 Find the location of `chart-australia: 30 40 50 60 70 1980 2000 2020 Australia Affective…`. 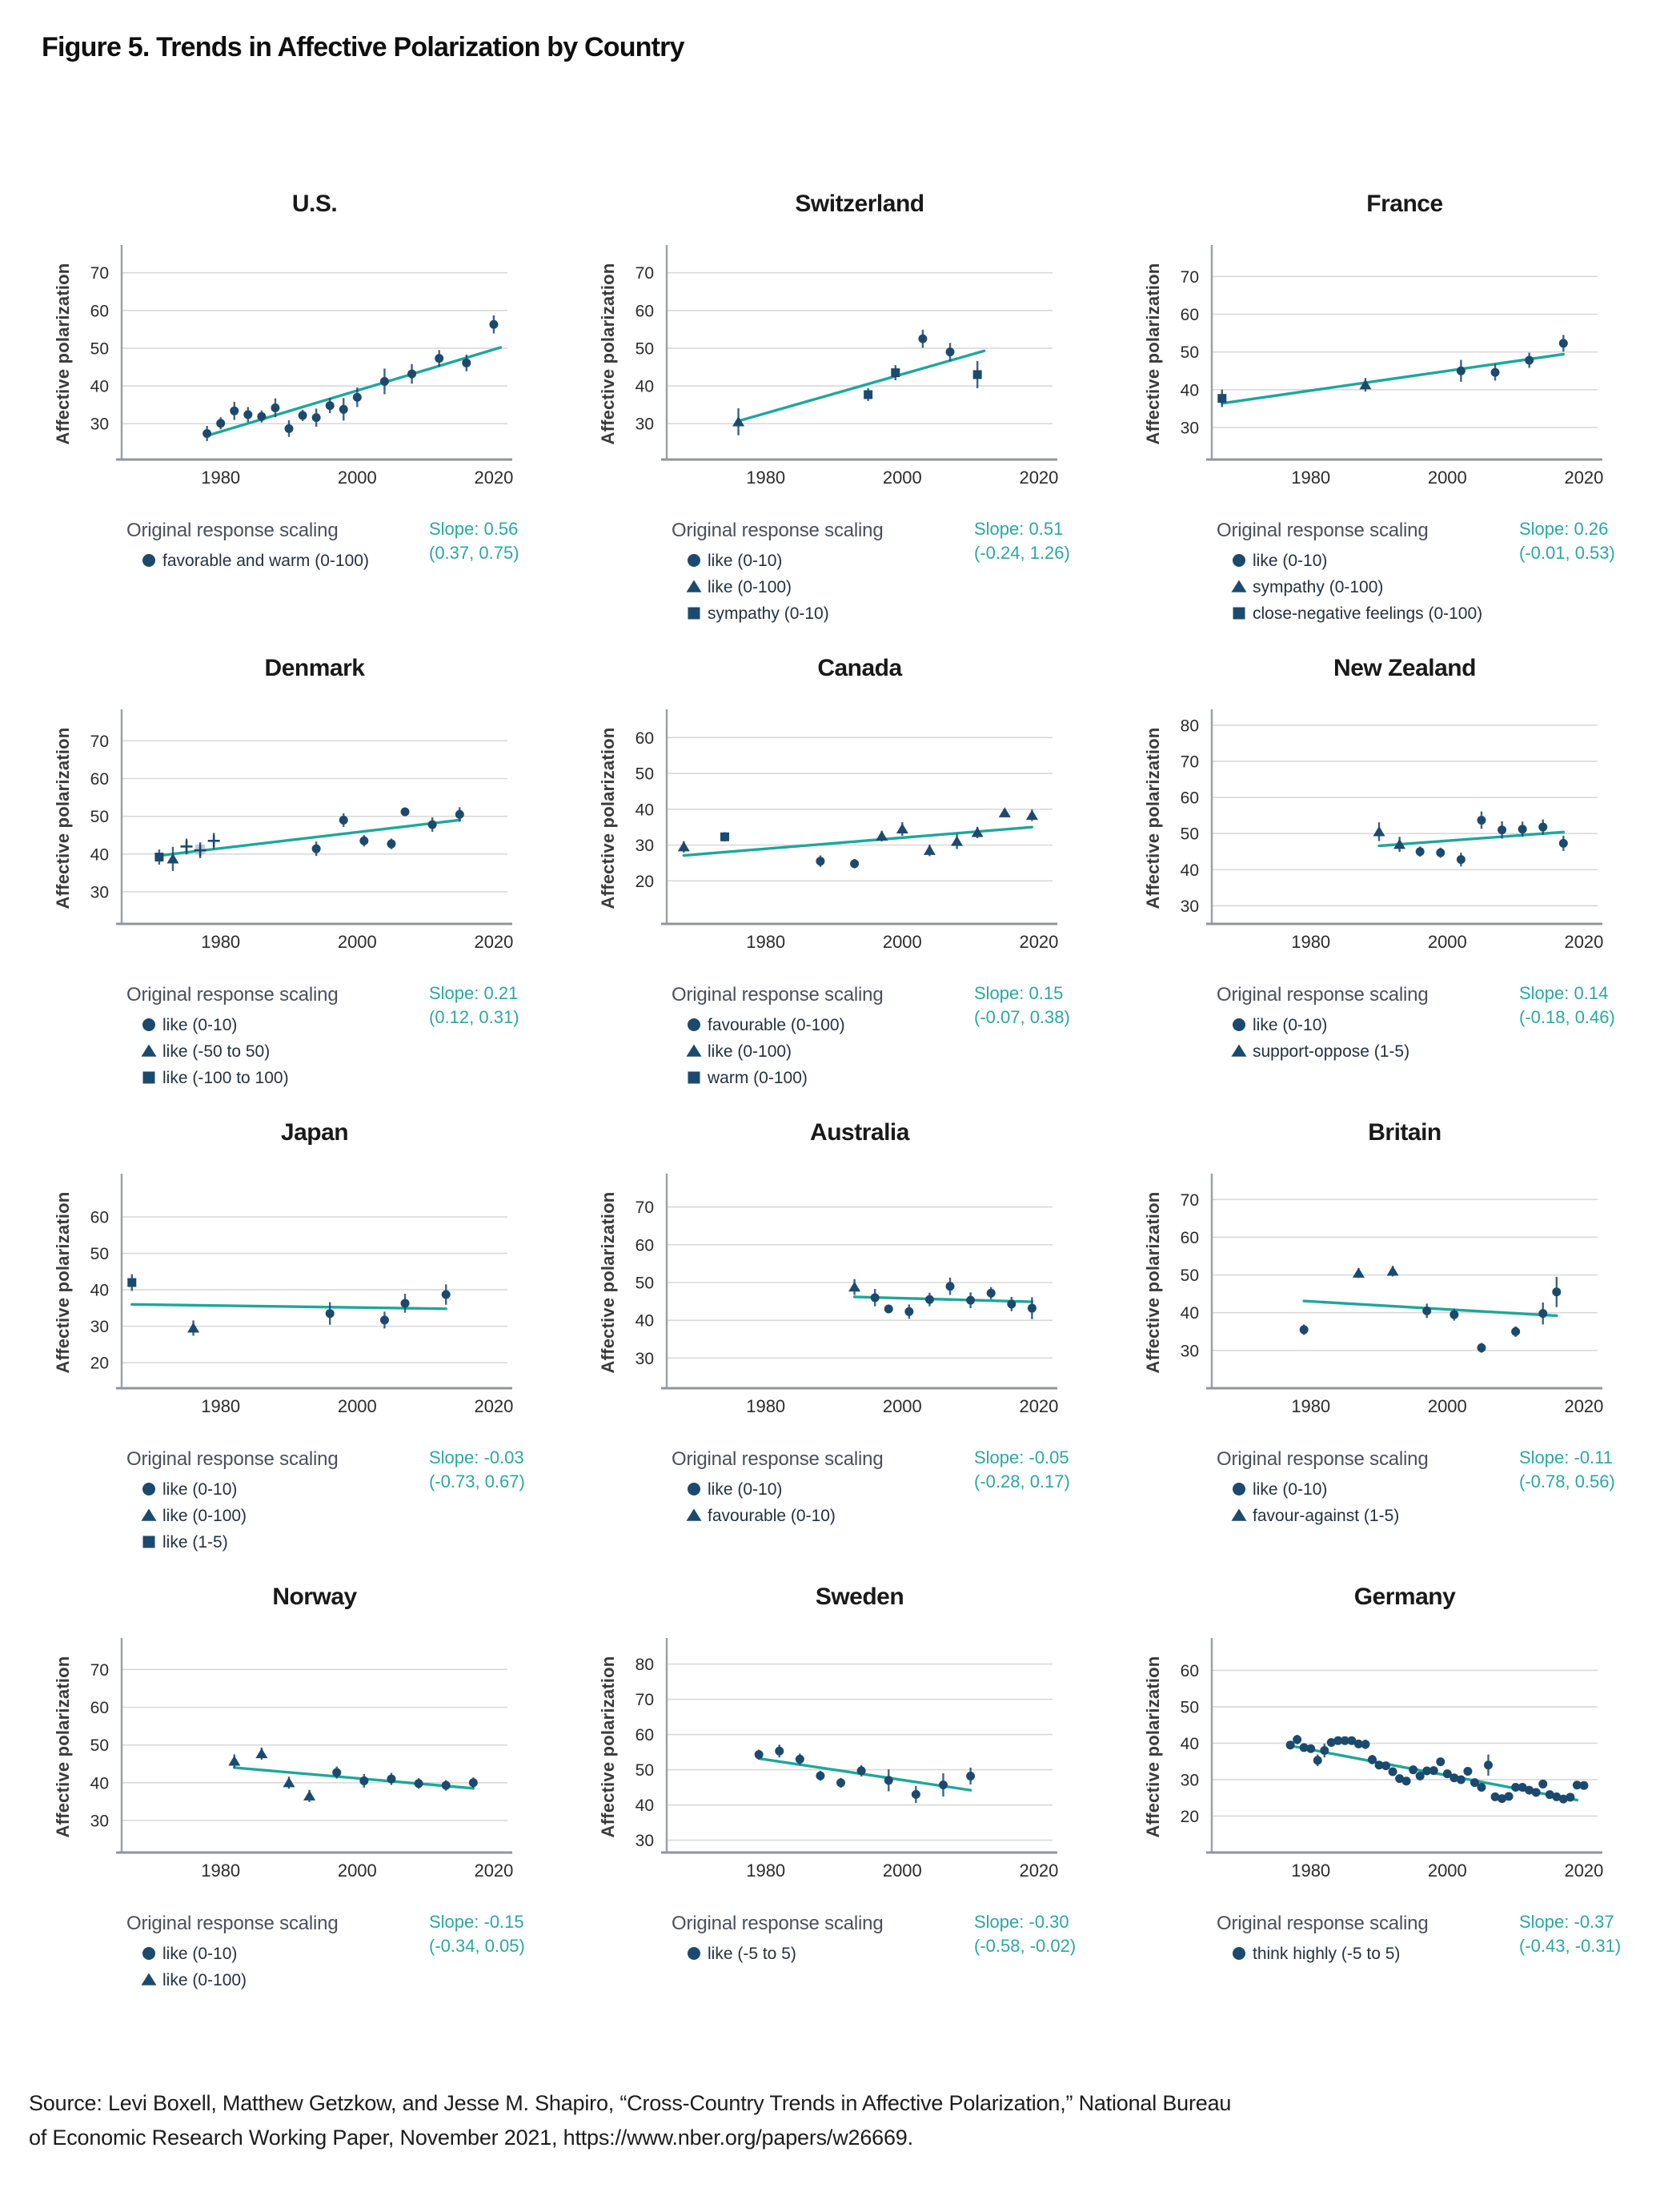

chart-australia: 30 40 50 60 70 1980 2000 2020 Australia Affective… is located at coordinates (850, 1339).